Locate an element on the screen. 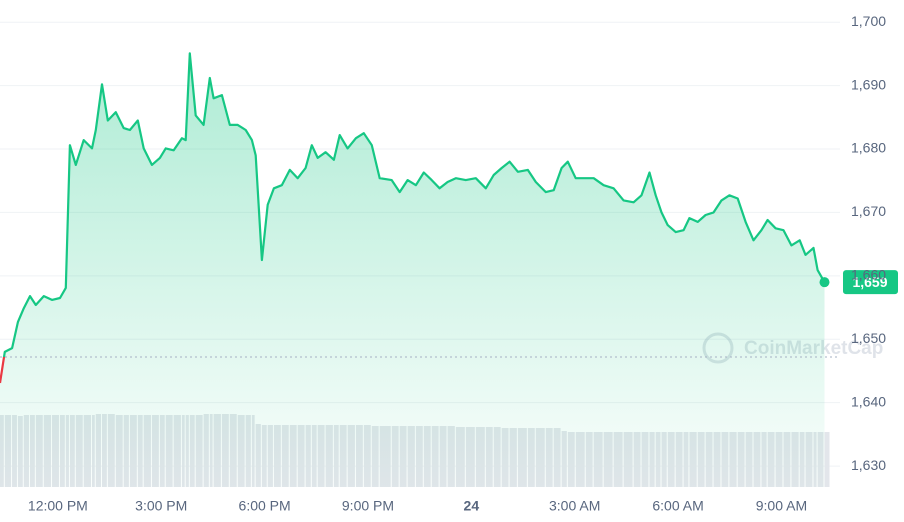 This screenshot has height=522, width=904. price-tag is located at coordinates (870, 282).